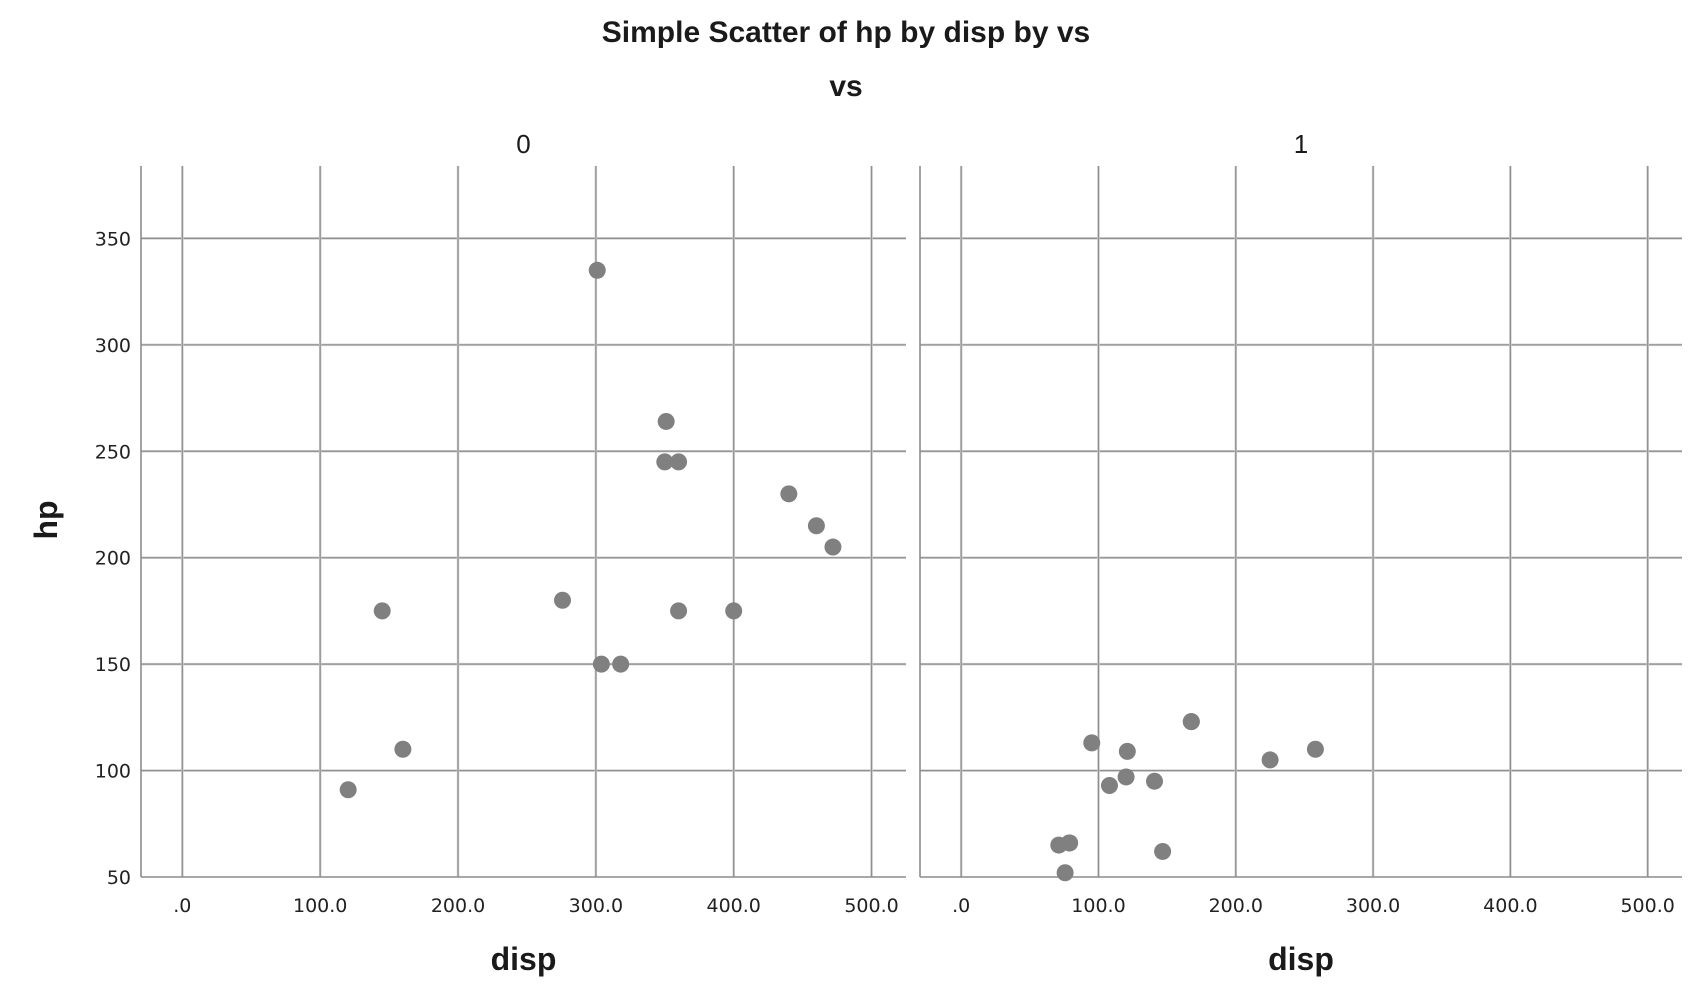 The height and width of the screenshot is (992, 1692). What do you see at coordinates (523, 144) in the screenshot?
I see `panel-label: 0` at bounding box center [523, 144].